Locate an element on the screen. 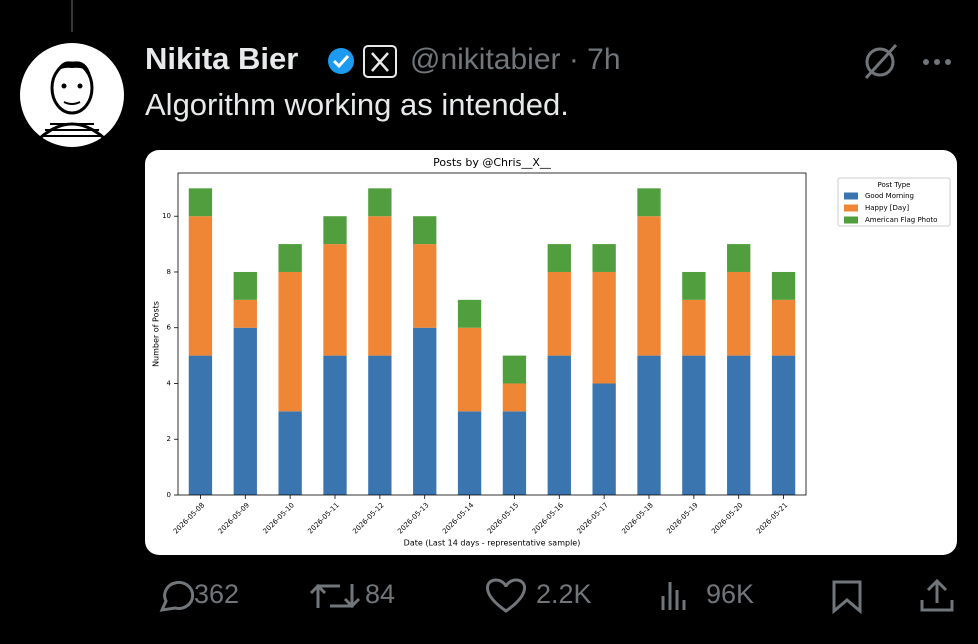  share-button is located at coordinates (937, 595).